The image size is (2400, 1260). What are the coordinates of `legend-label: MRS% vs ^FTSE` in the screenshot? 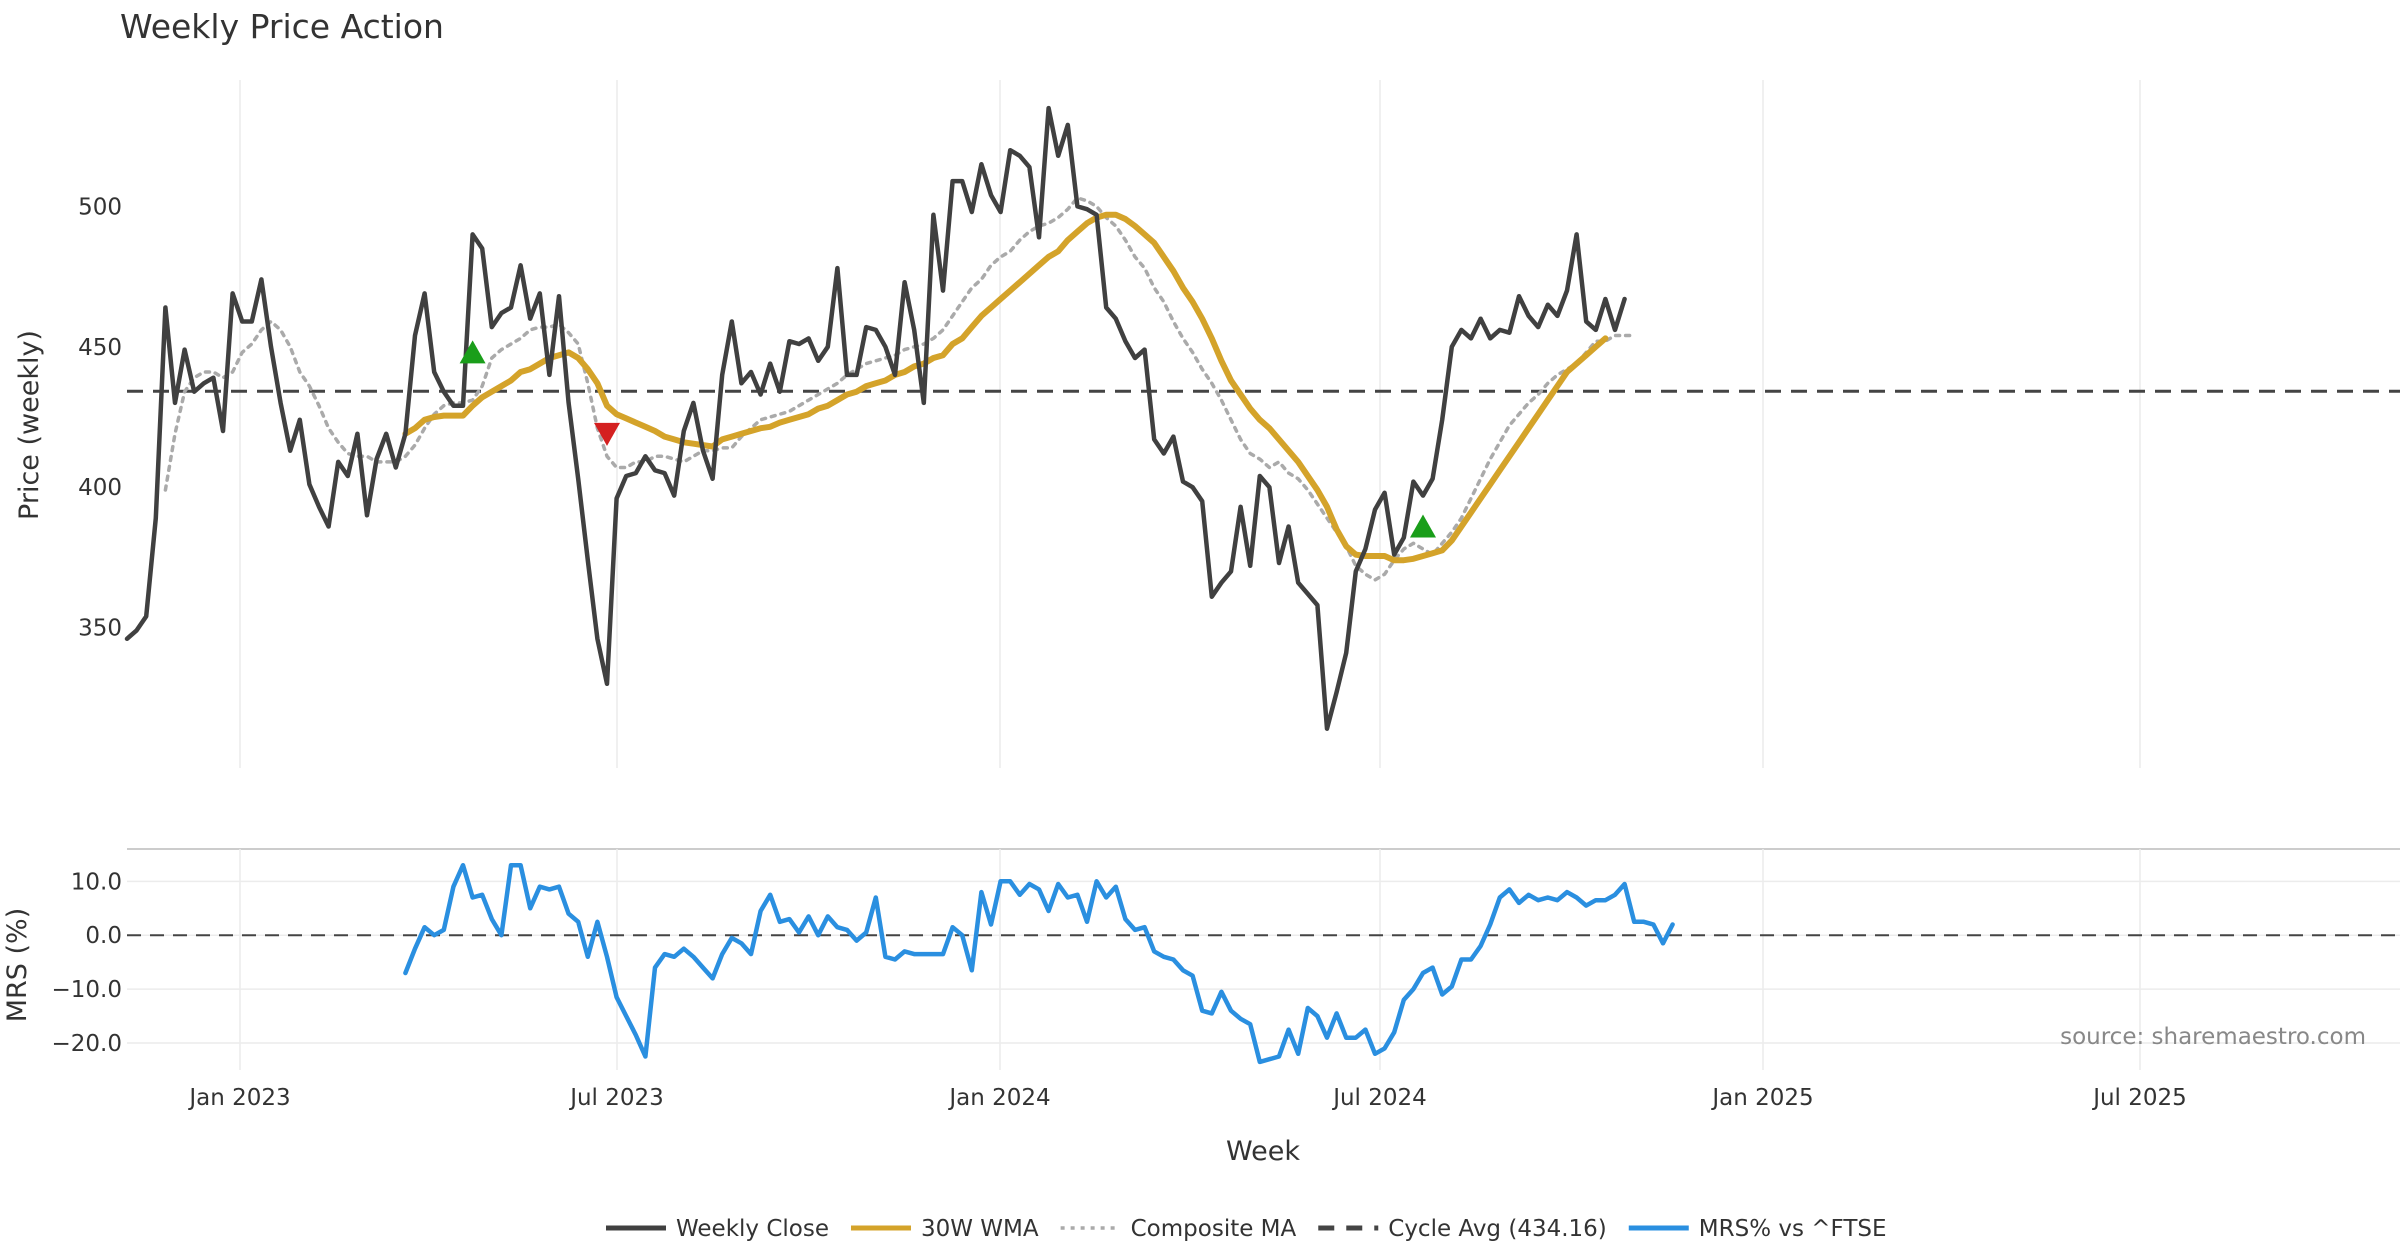 It's located at (1793, 1229).